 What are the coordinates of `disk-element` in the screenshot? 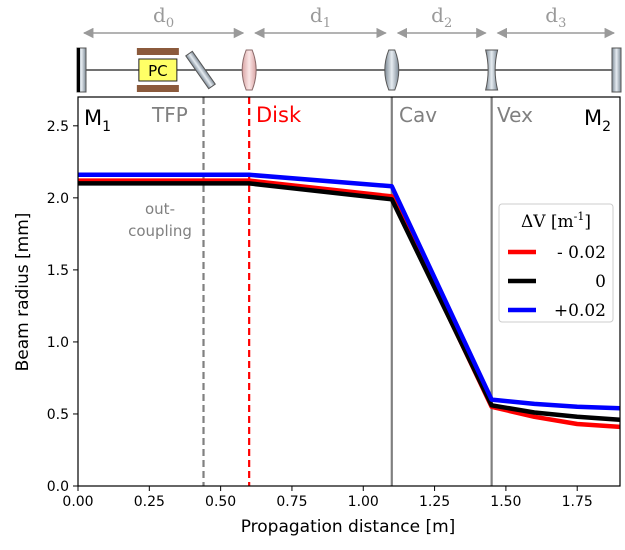 It's located at (249, 70).